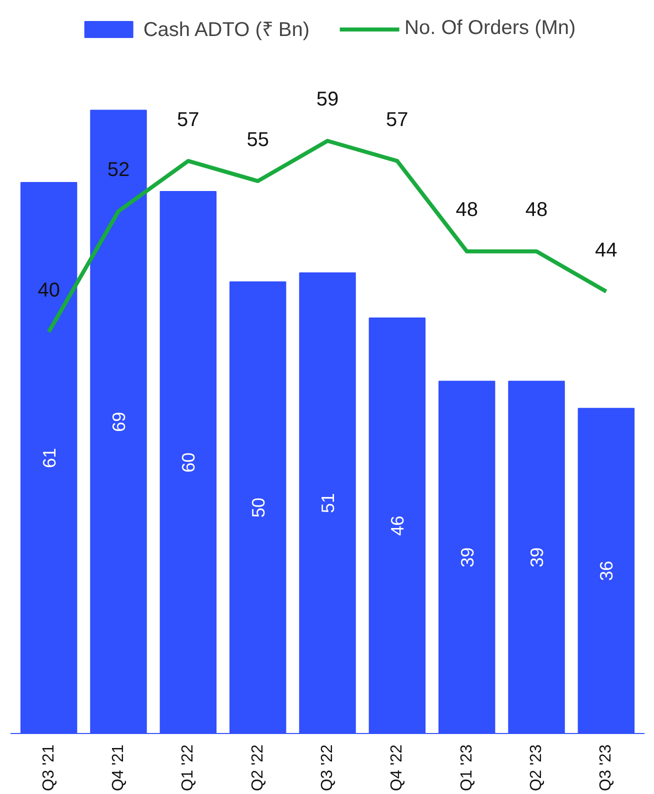  I want to click on x-tick-label: Q1 '22, so click(188, 768).